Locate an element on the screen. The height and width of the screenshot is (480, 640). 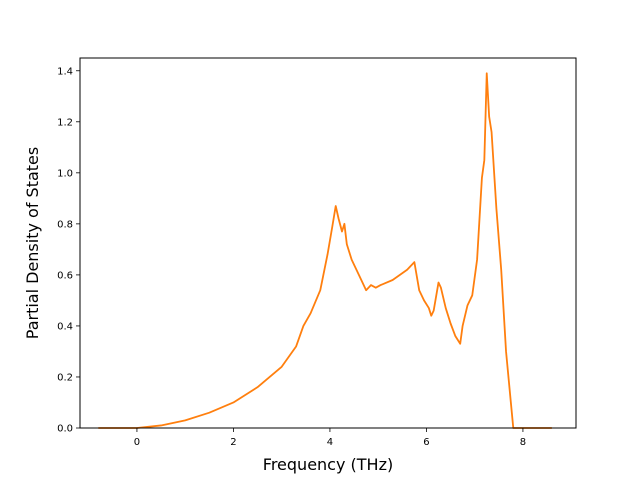
y-tick-label: 0.8 is located at coordinates (65, 224).